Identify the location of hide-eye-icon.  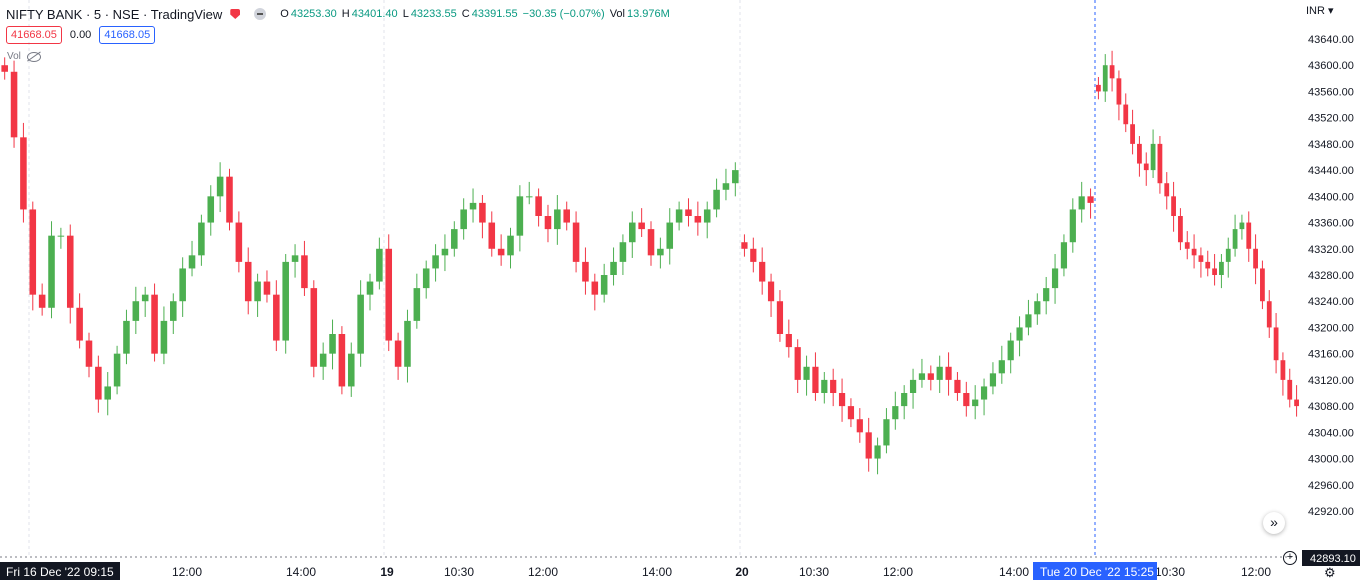
(33, 56).